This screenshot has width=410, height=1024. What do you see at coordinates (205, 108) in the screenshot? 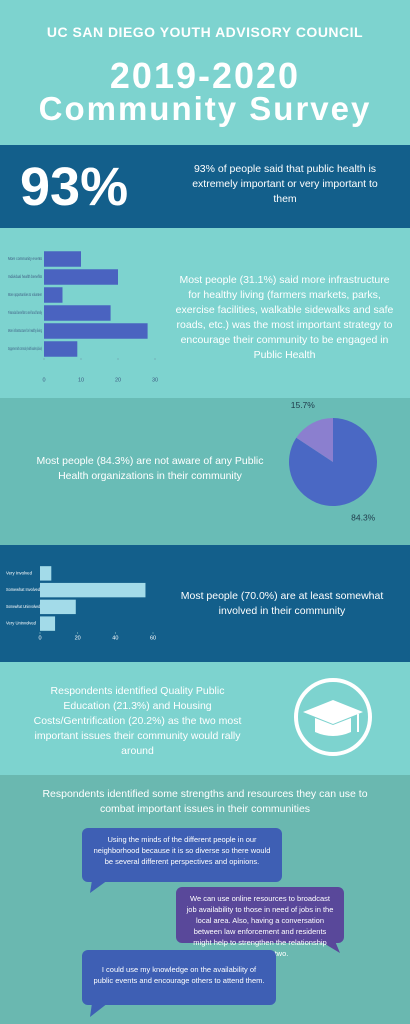
I see `subtitle: Community Survey` at bounding box center [205, 108].